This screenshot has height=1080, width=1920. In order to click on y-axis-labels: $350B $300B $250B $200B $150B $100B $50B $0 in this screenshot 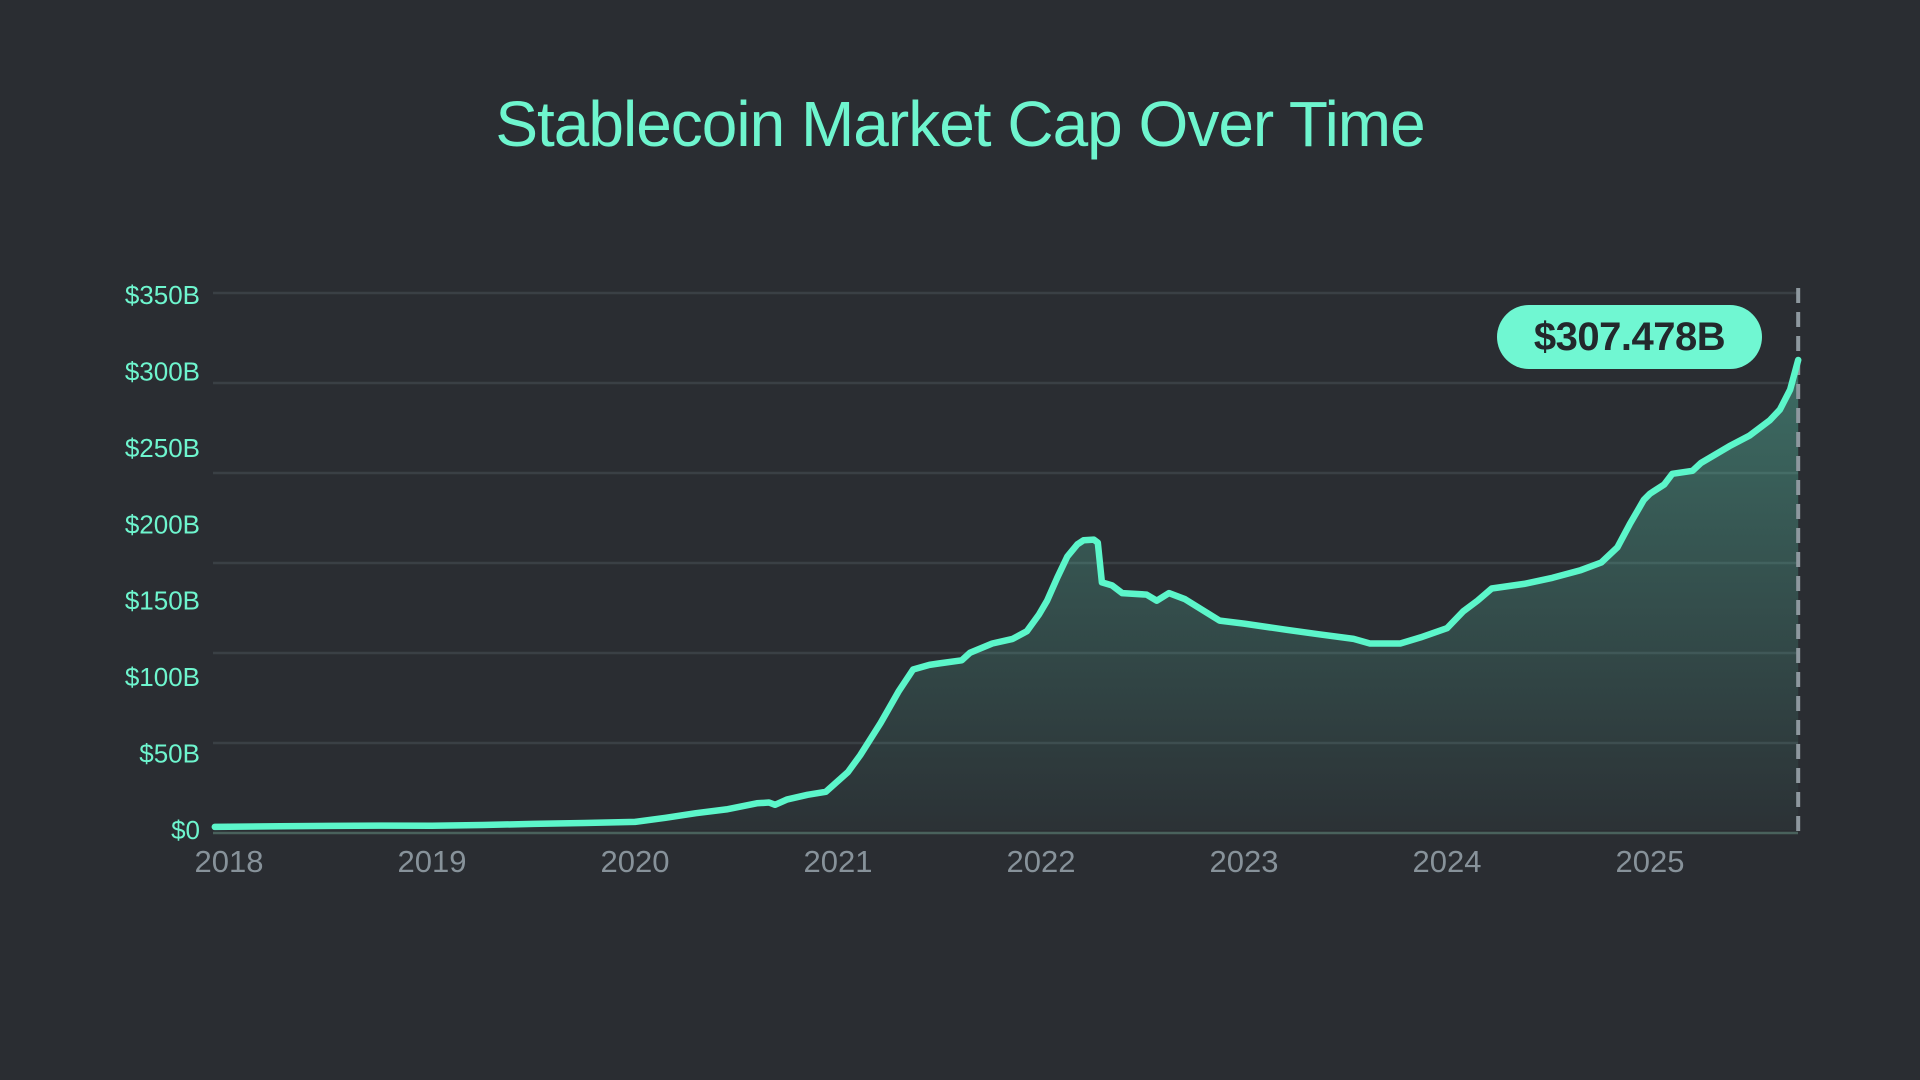, I will do `click(162, 562)`.